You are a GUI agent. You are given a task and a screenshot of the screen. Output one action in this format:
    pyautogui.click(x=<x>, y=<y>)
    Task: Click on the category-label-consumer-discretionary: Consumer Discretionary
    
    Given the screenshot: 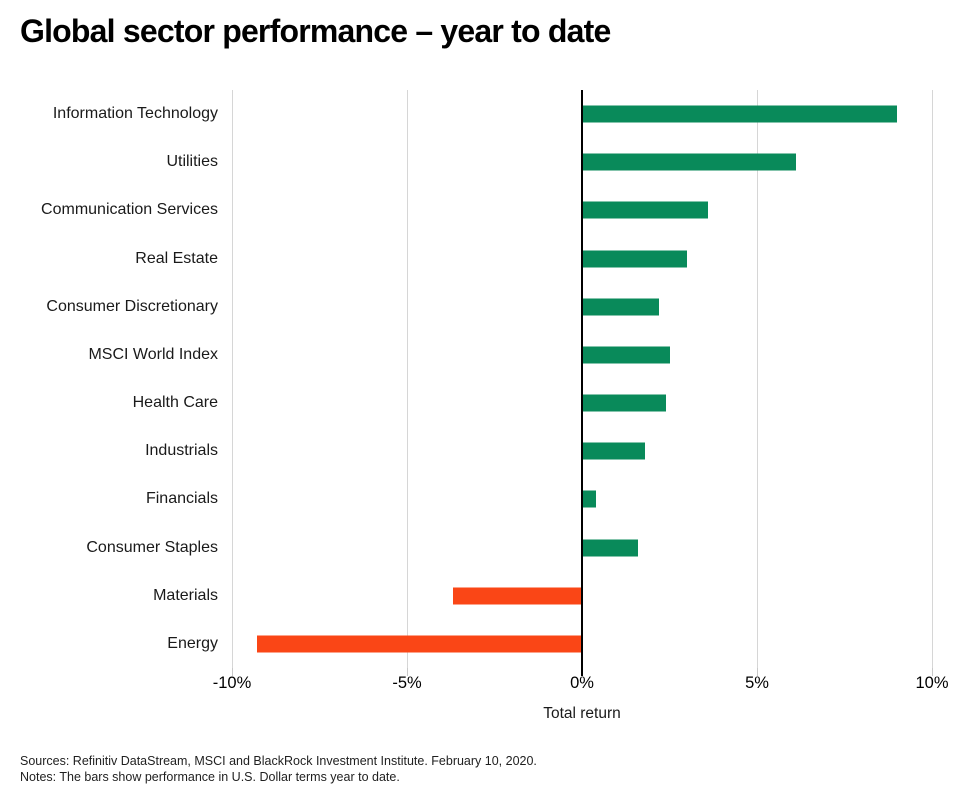 What is the action you would take?
    pyautogui.click(x=132, y=306)
    